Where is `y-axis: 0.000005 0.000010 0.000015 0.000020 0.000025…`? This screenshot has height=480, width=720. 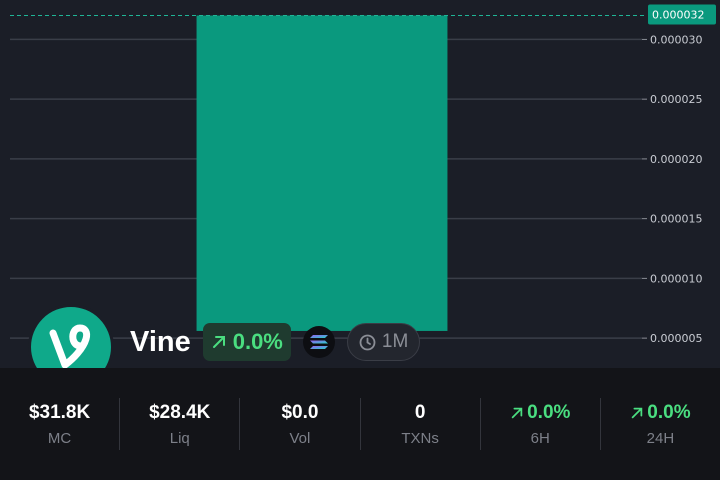
y-axis: 0.000005 0.000010 0.000015 0.000020 0.000025… is located at coordinates (672, 189).